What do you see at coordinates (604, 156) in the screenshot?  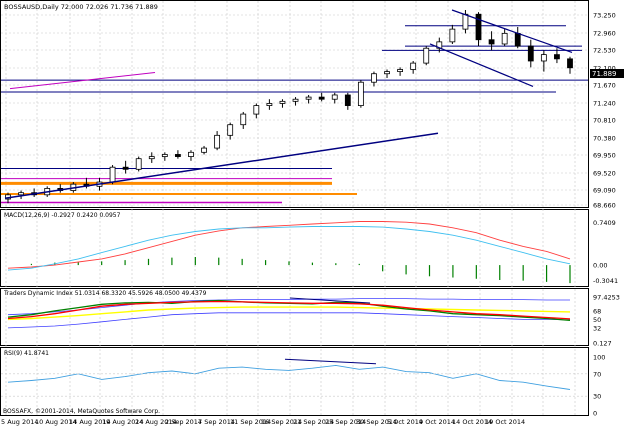 I see `price-axis-label: 69.950` at bounding box center [604, 156].